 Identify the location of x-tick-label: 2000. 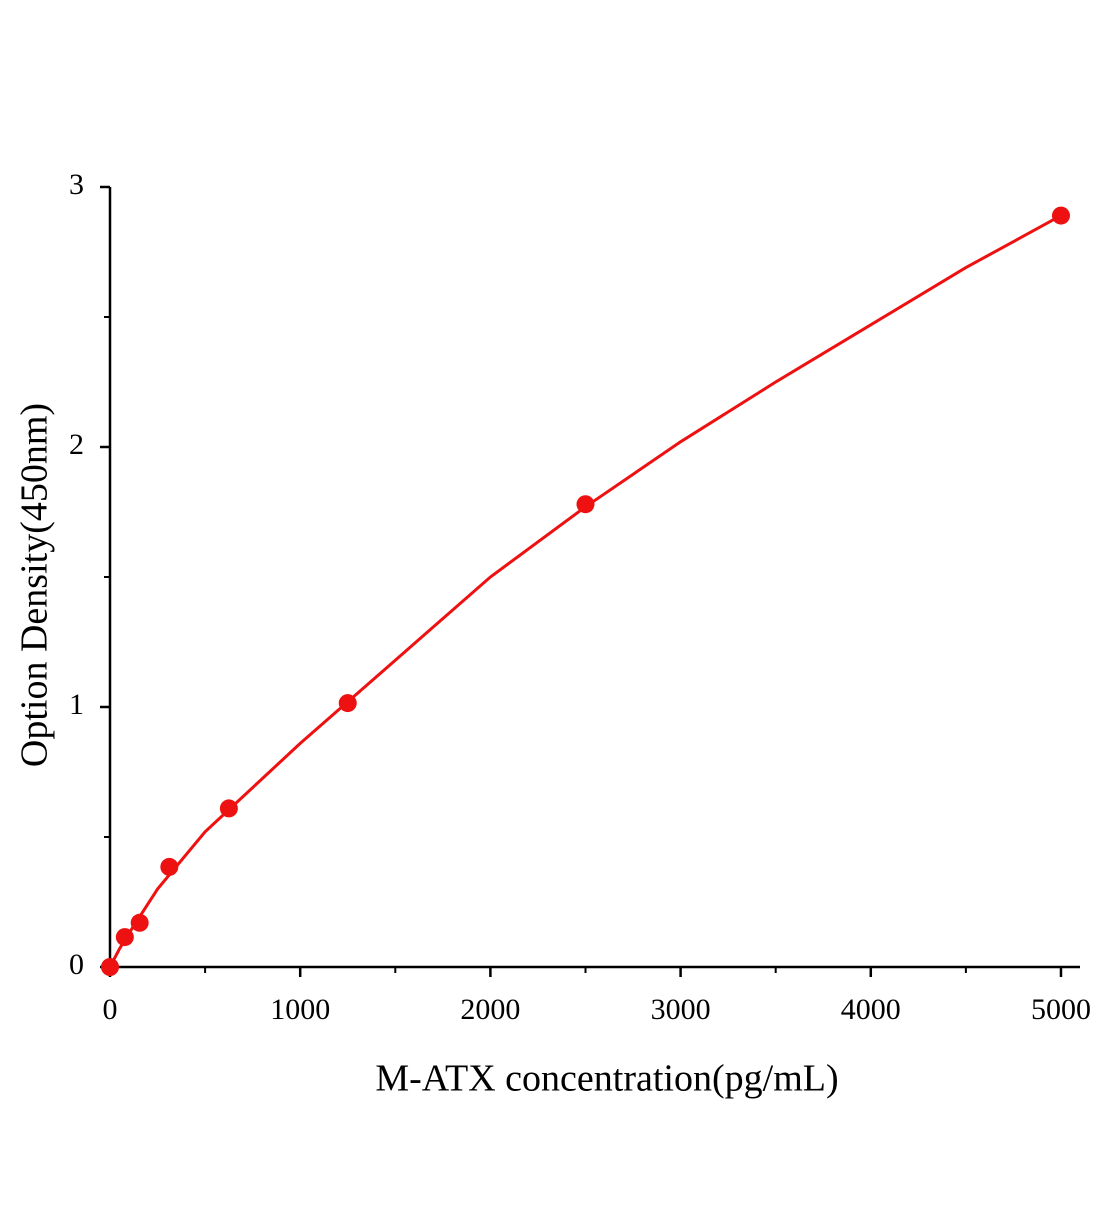
(490, 1009).